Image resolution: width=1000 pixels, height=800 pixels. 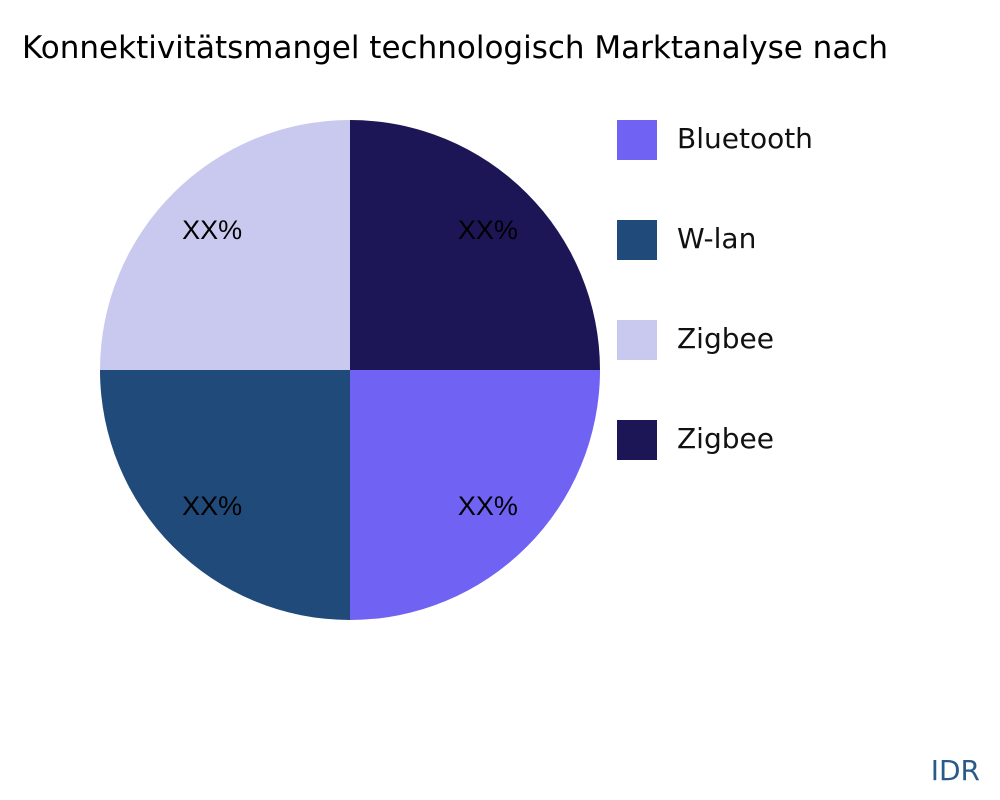 I want to click on legend-label: W-lan, so click(x=716, y=238).